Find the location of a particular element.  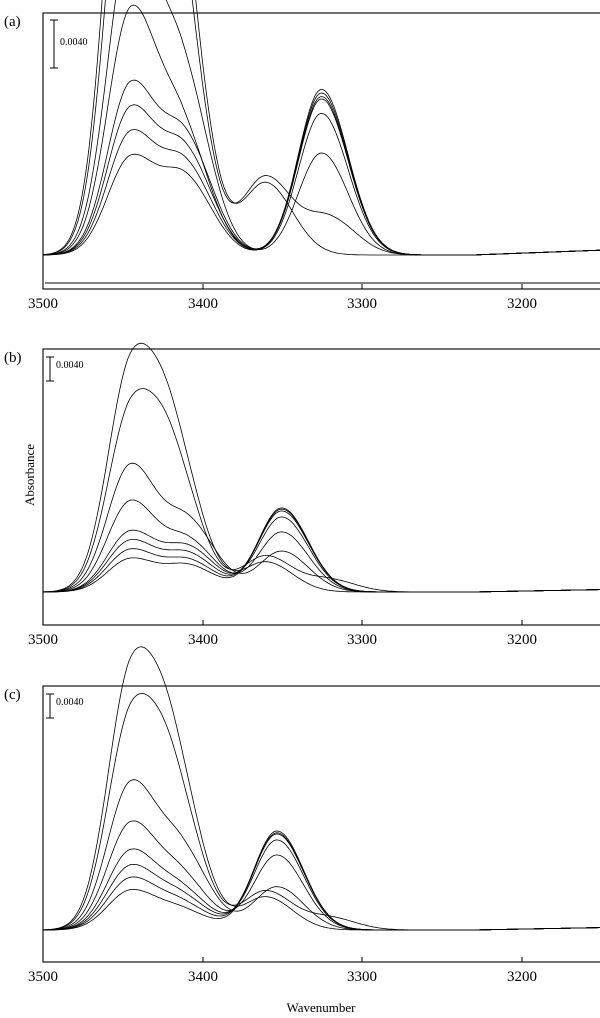

panel-c-ticks is located at coordinates (282, 959).